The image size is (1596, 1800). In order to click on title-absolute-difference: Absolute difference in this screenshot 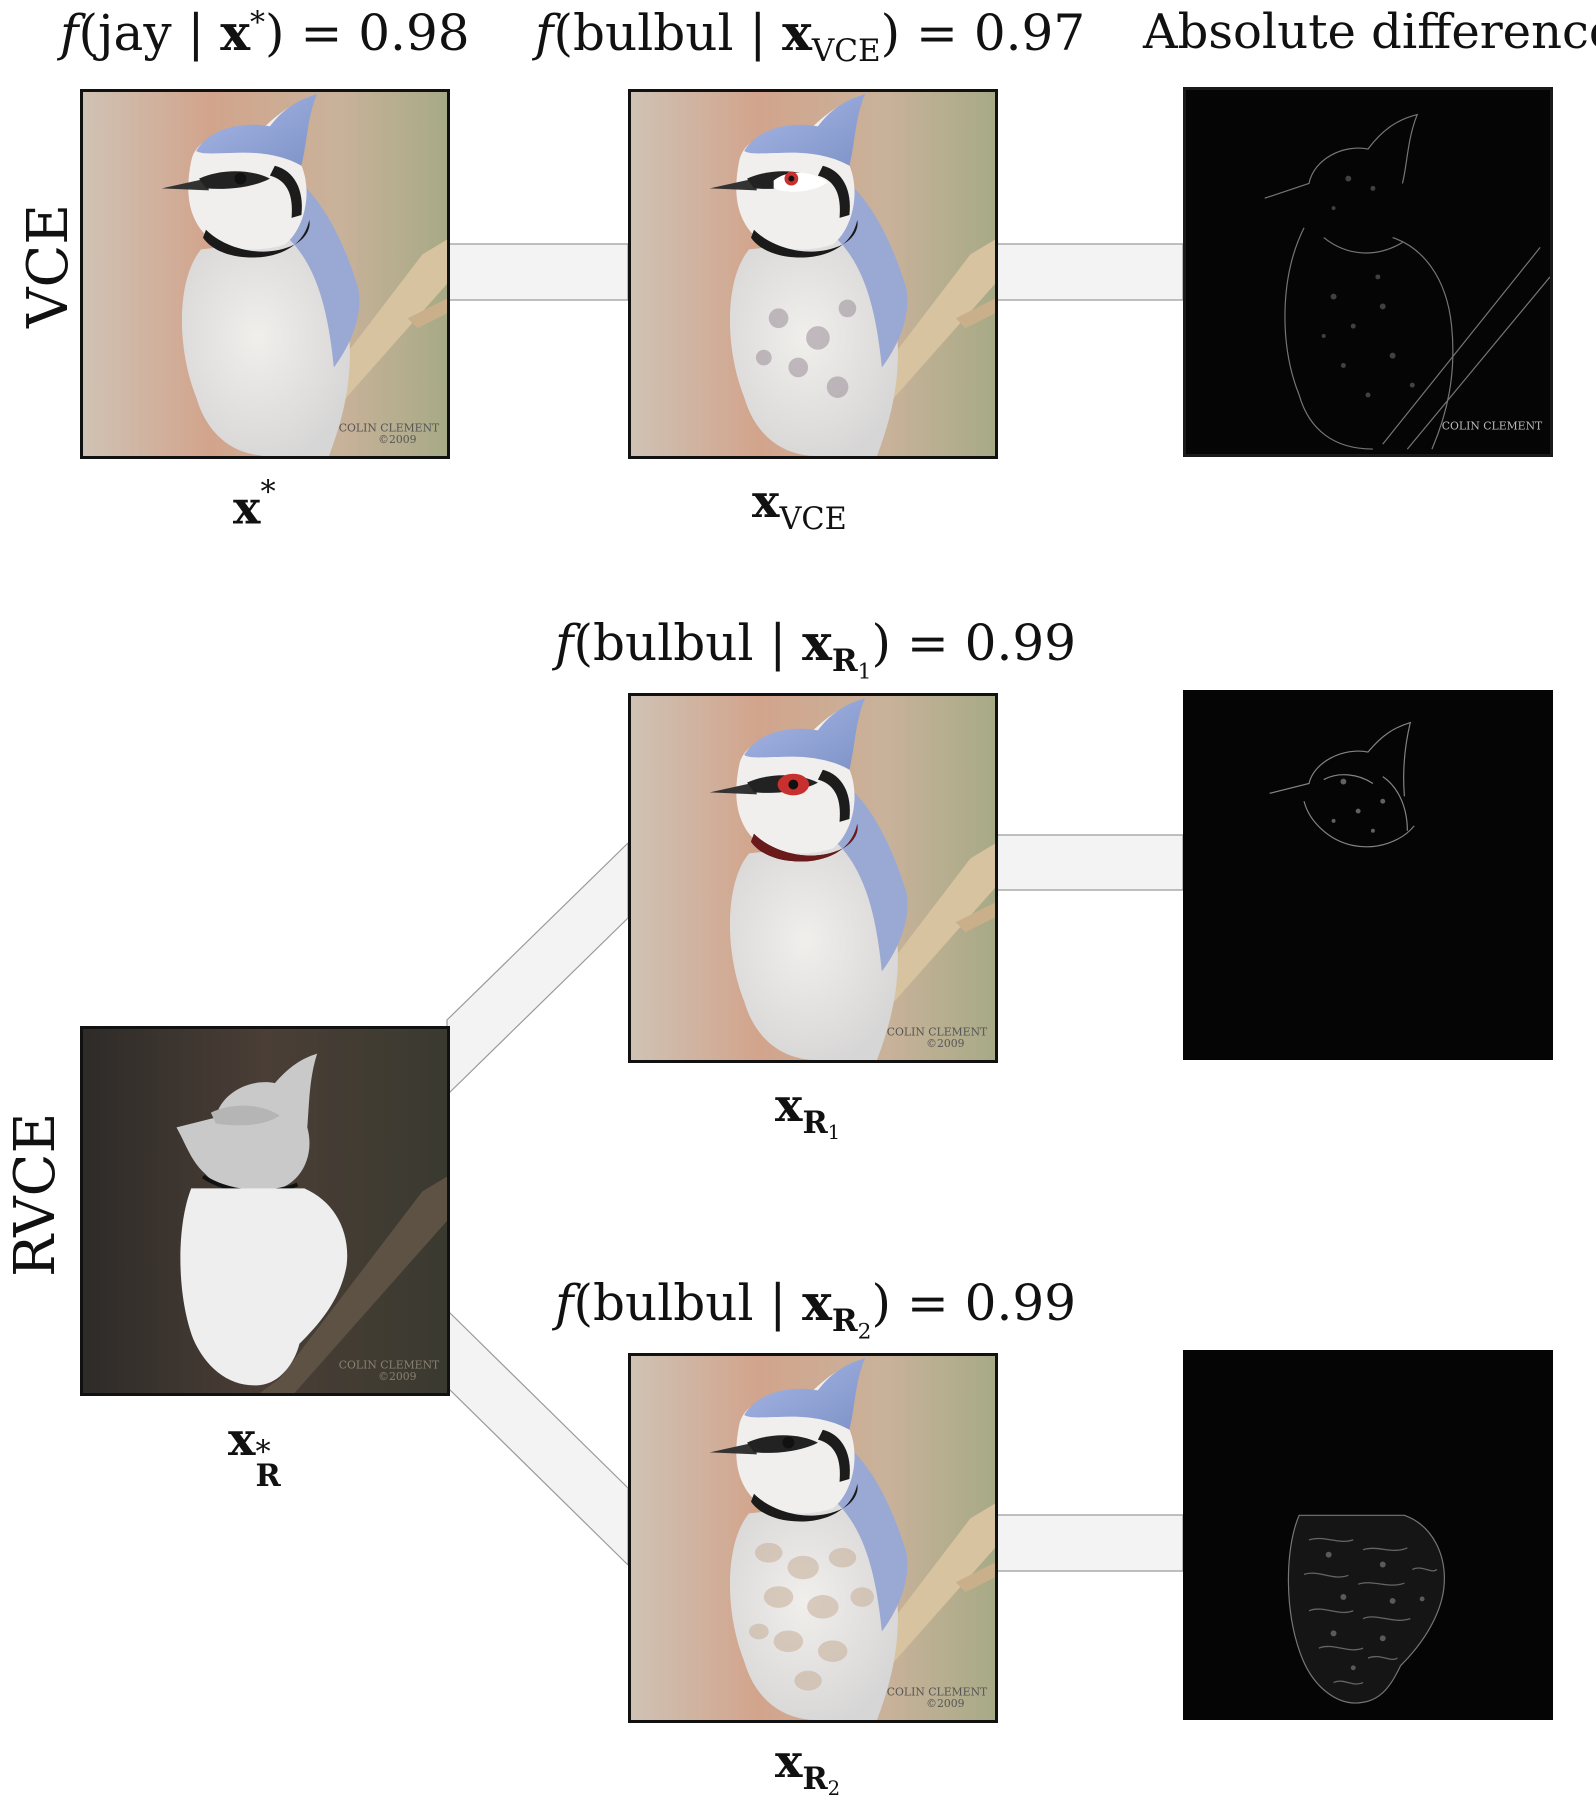, I will do `click(1369, 32)`.